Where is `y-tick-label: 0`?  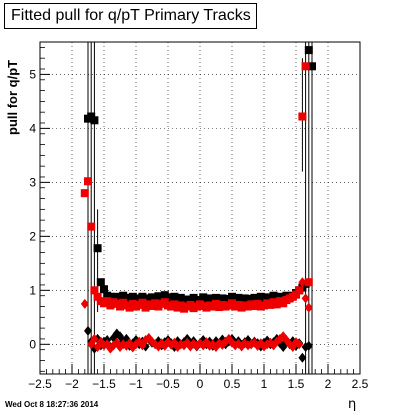 y-tick-label: 0 is located at coordinates (32, 344).